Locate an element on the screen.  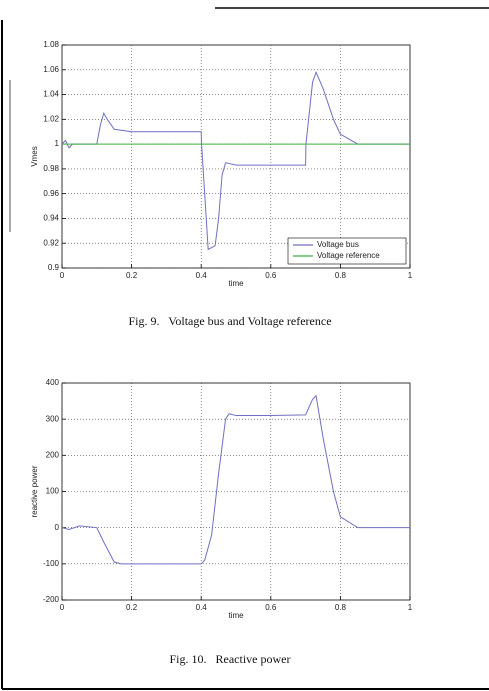
y-tick-label: 0 is located at coordinates (57, 527).